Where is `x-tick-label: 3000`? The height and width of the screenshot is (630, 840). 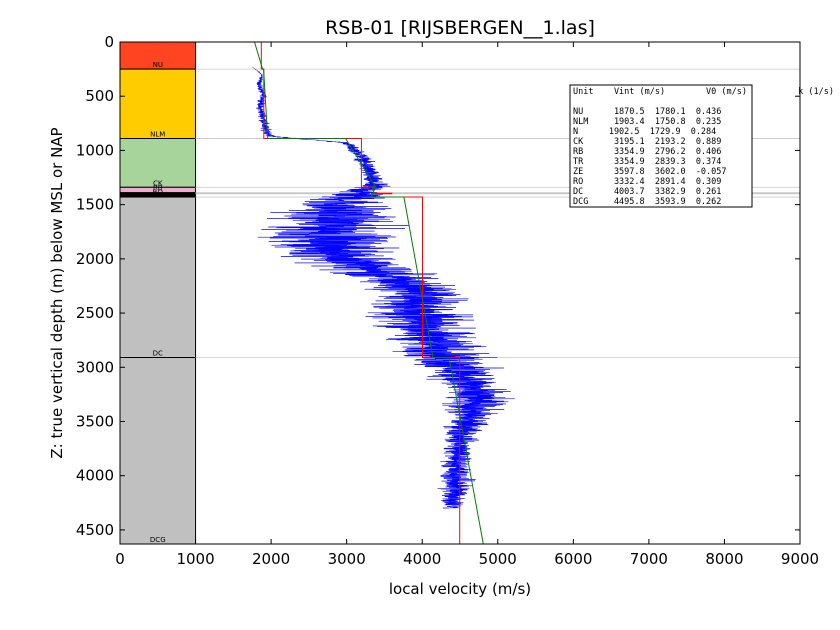
x-tick-label: 3000 is located at coordinates (347, 559).